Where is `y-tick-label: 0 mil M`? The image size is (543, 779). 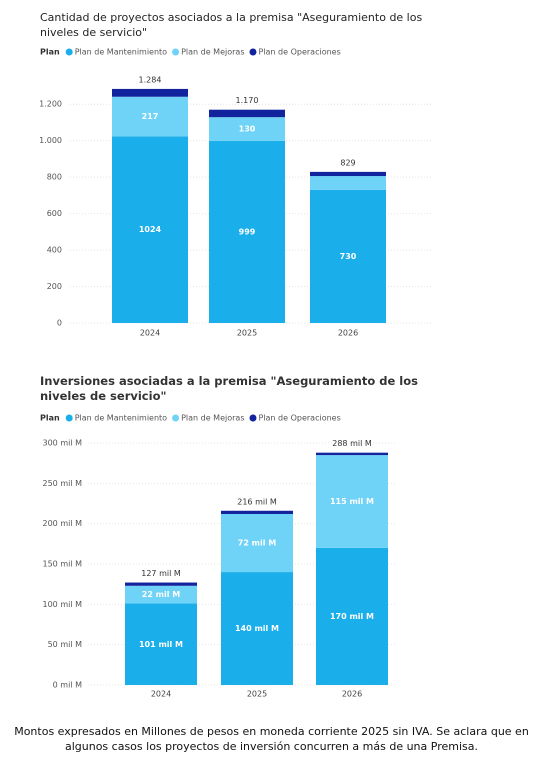 y-tick-label: 0 mil M is located at coordinates (67, 685).